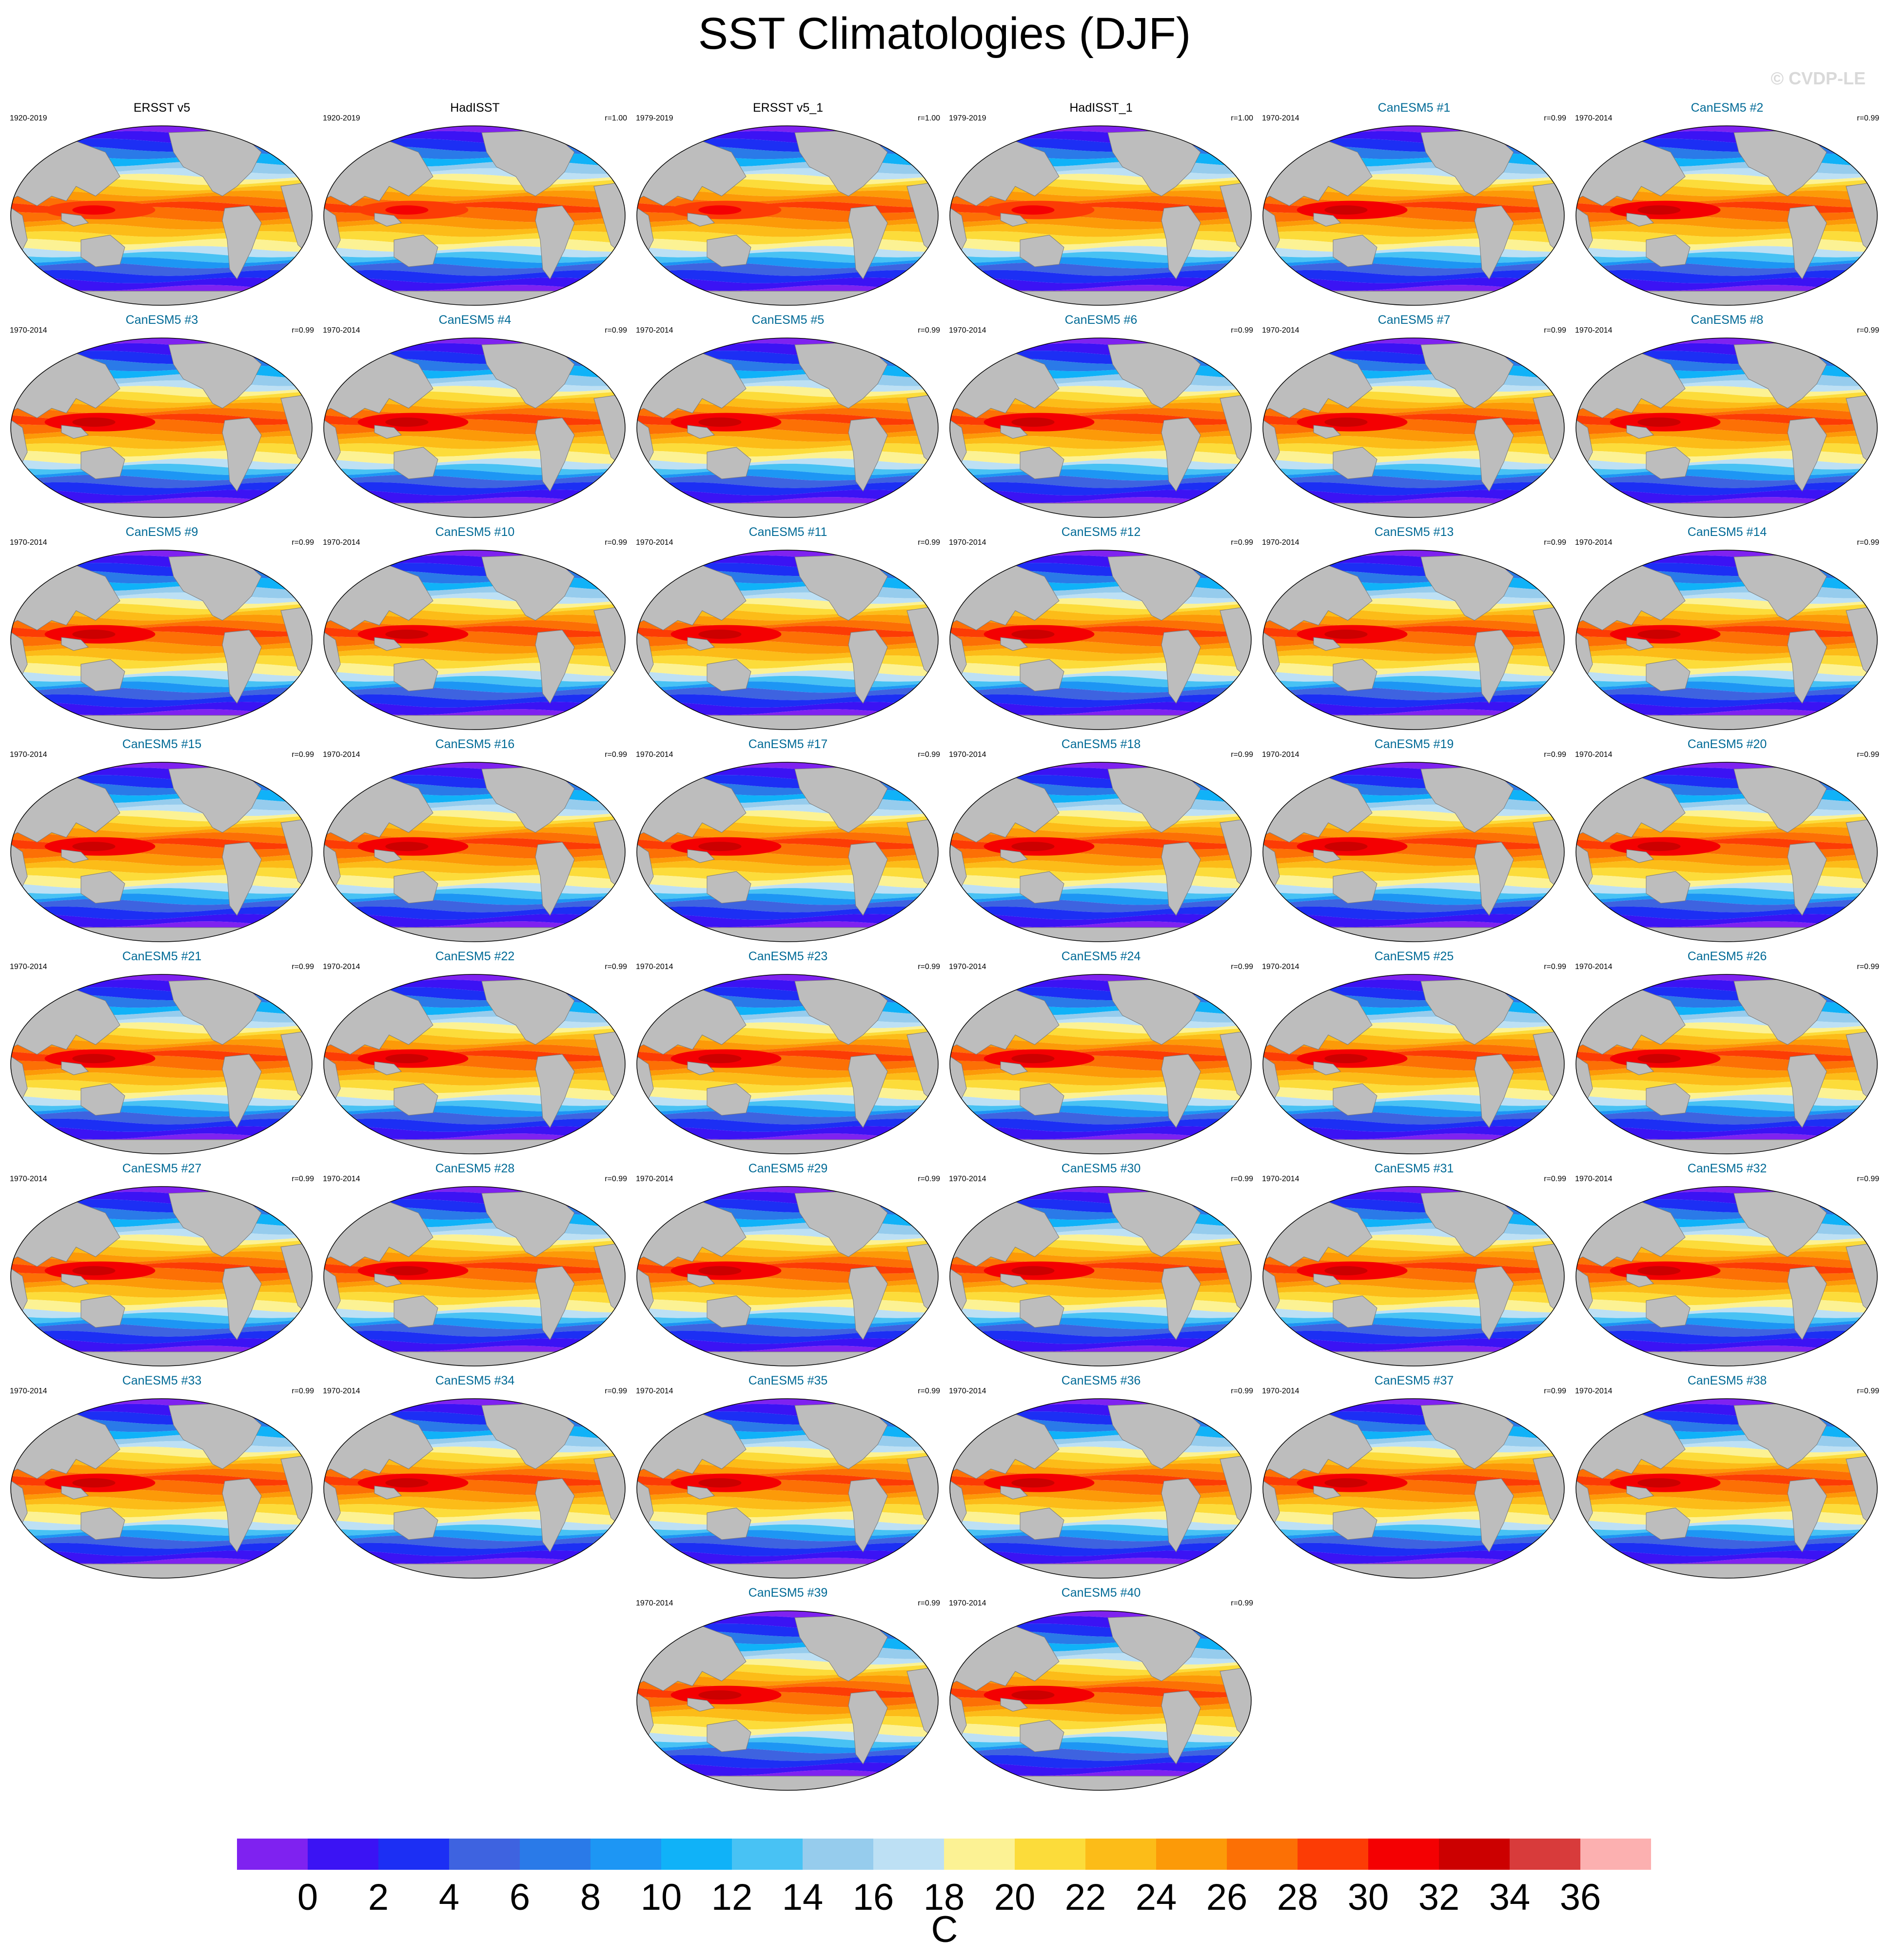 This screenshot has width=1889, height=1960. What do you see at coordinates (161, 320) in the screenshot?
I see `panel-title: CanESM5 #3` at bounding box center [161, 320].